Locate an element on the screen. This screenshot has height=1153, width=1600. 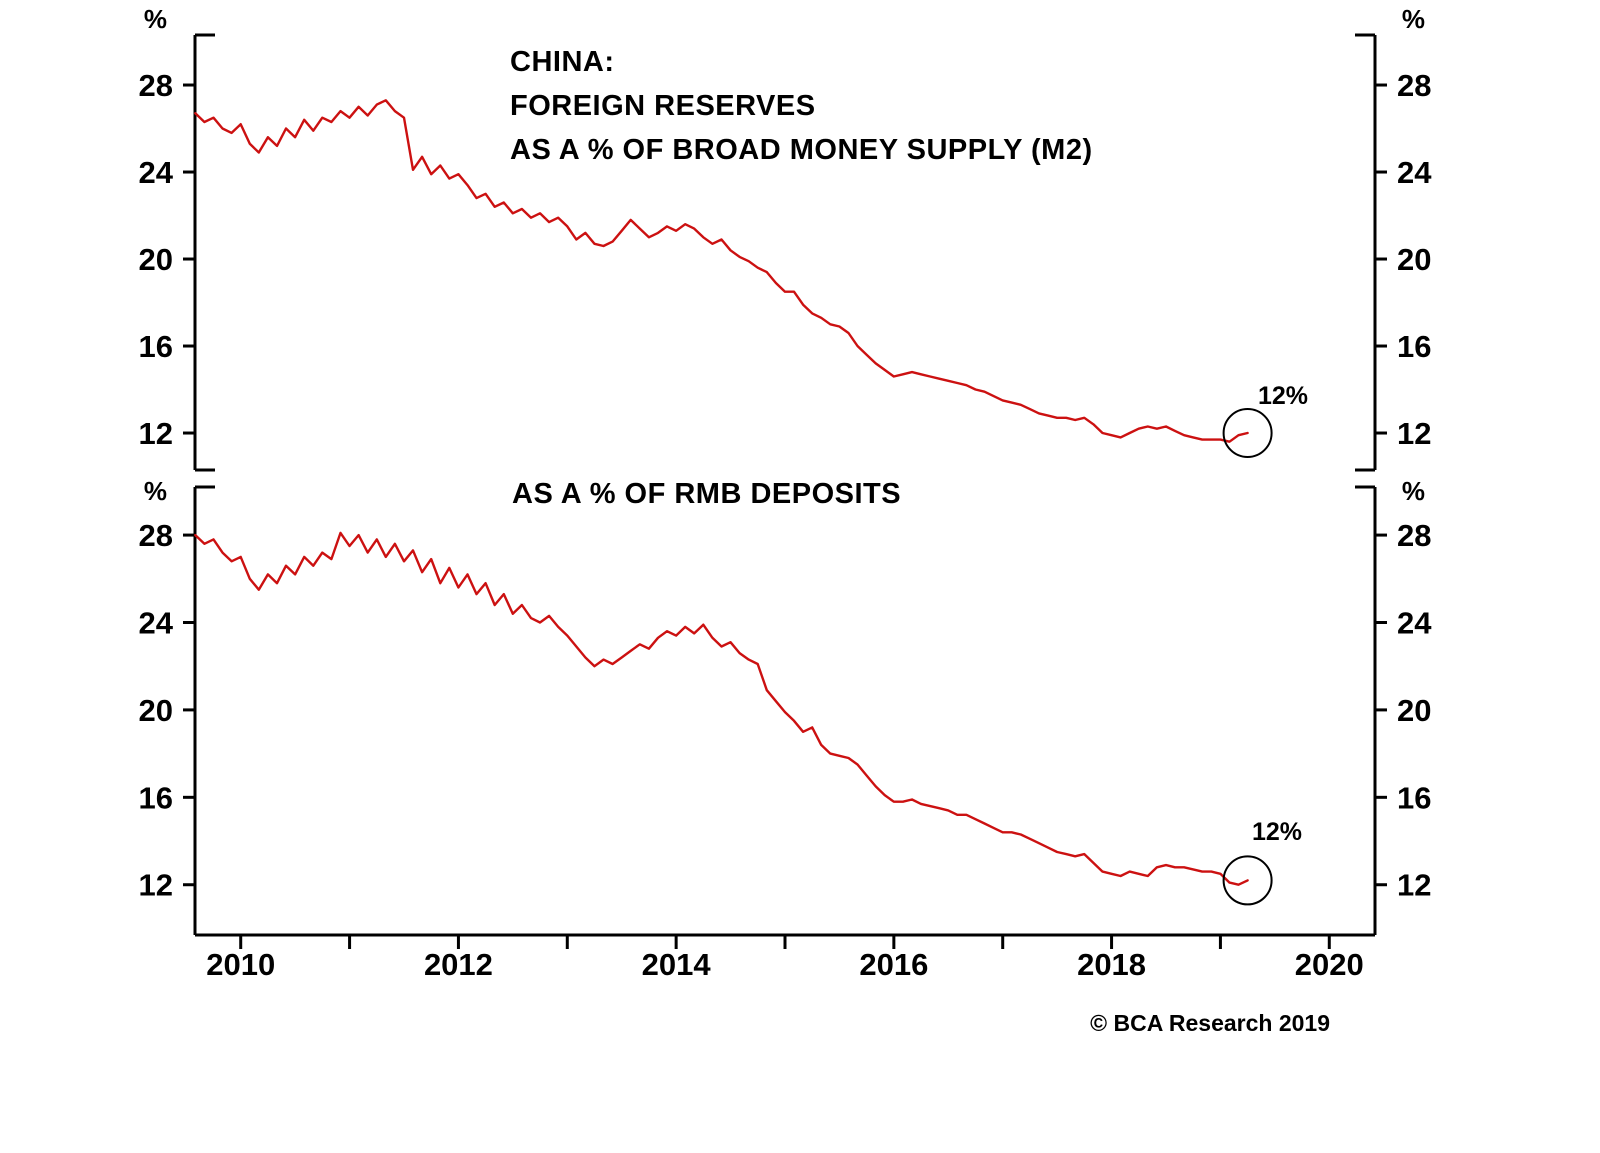
x-tick-label: 2014 is located at coordinates (677, 964).